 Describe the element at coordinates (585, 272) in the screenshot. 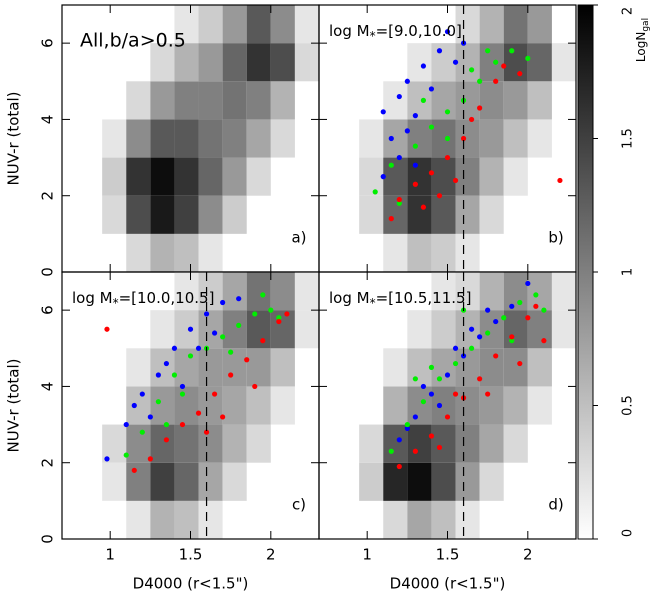

I see `colorbar` at that location.